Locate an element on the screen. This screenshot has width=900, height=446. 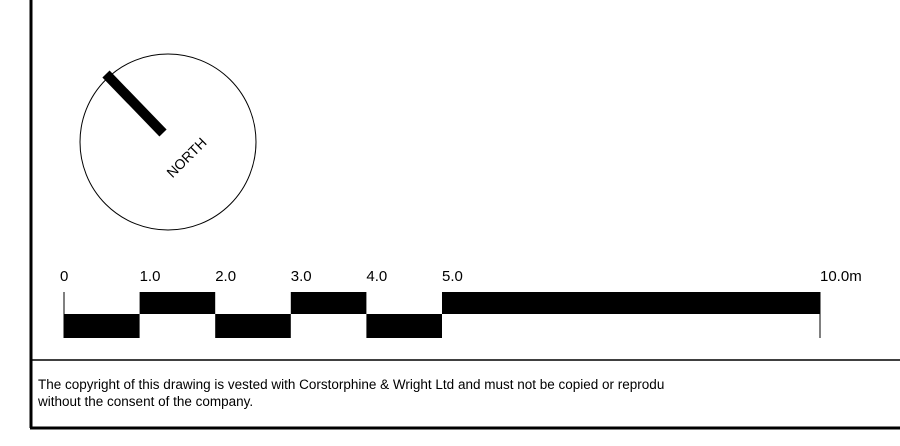
scale-bar: 0 1.0 2.0 3.0 4.0 5.0 10.0m is located at coordinates (461, 303).